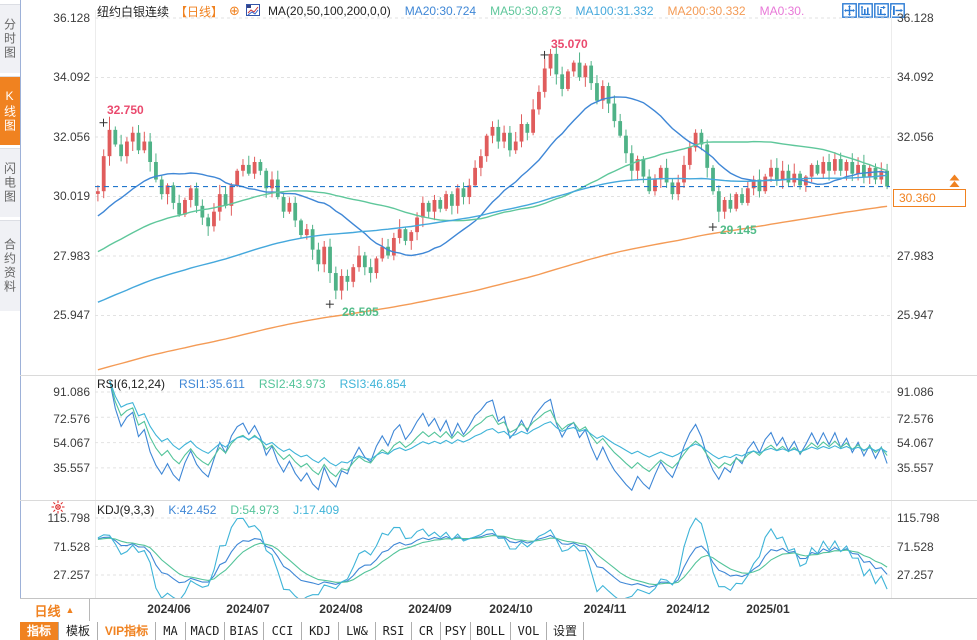 This screenshot has width=977, height=640. I want to click on month-label: 2024/12, so click(688, 609).